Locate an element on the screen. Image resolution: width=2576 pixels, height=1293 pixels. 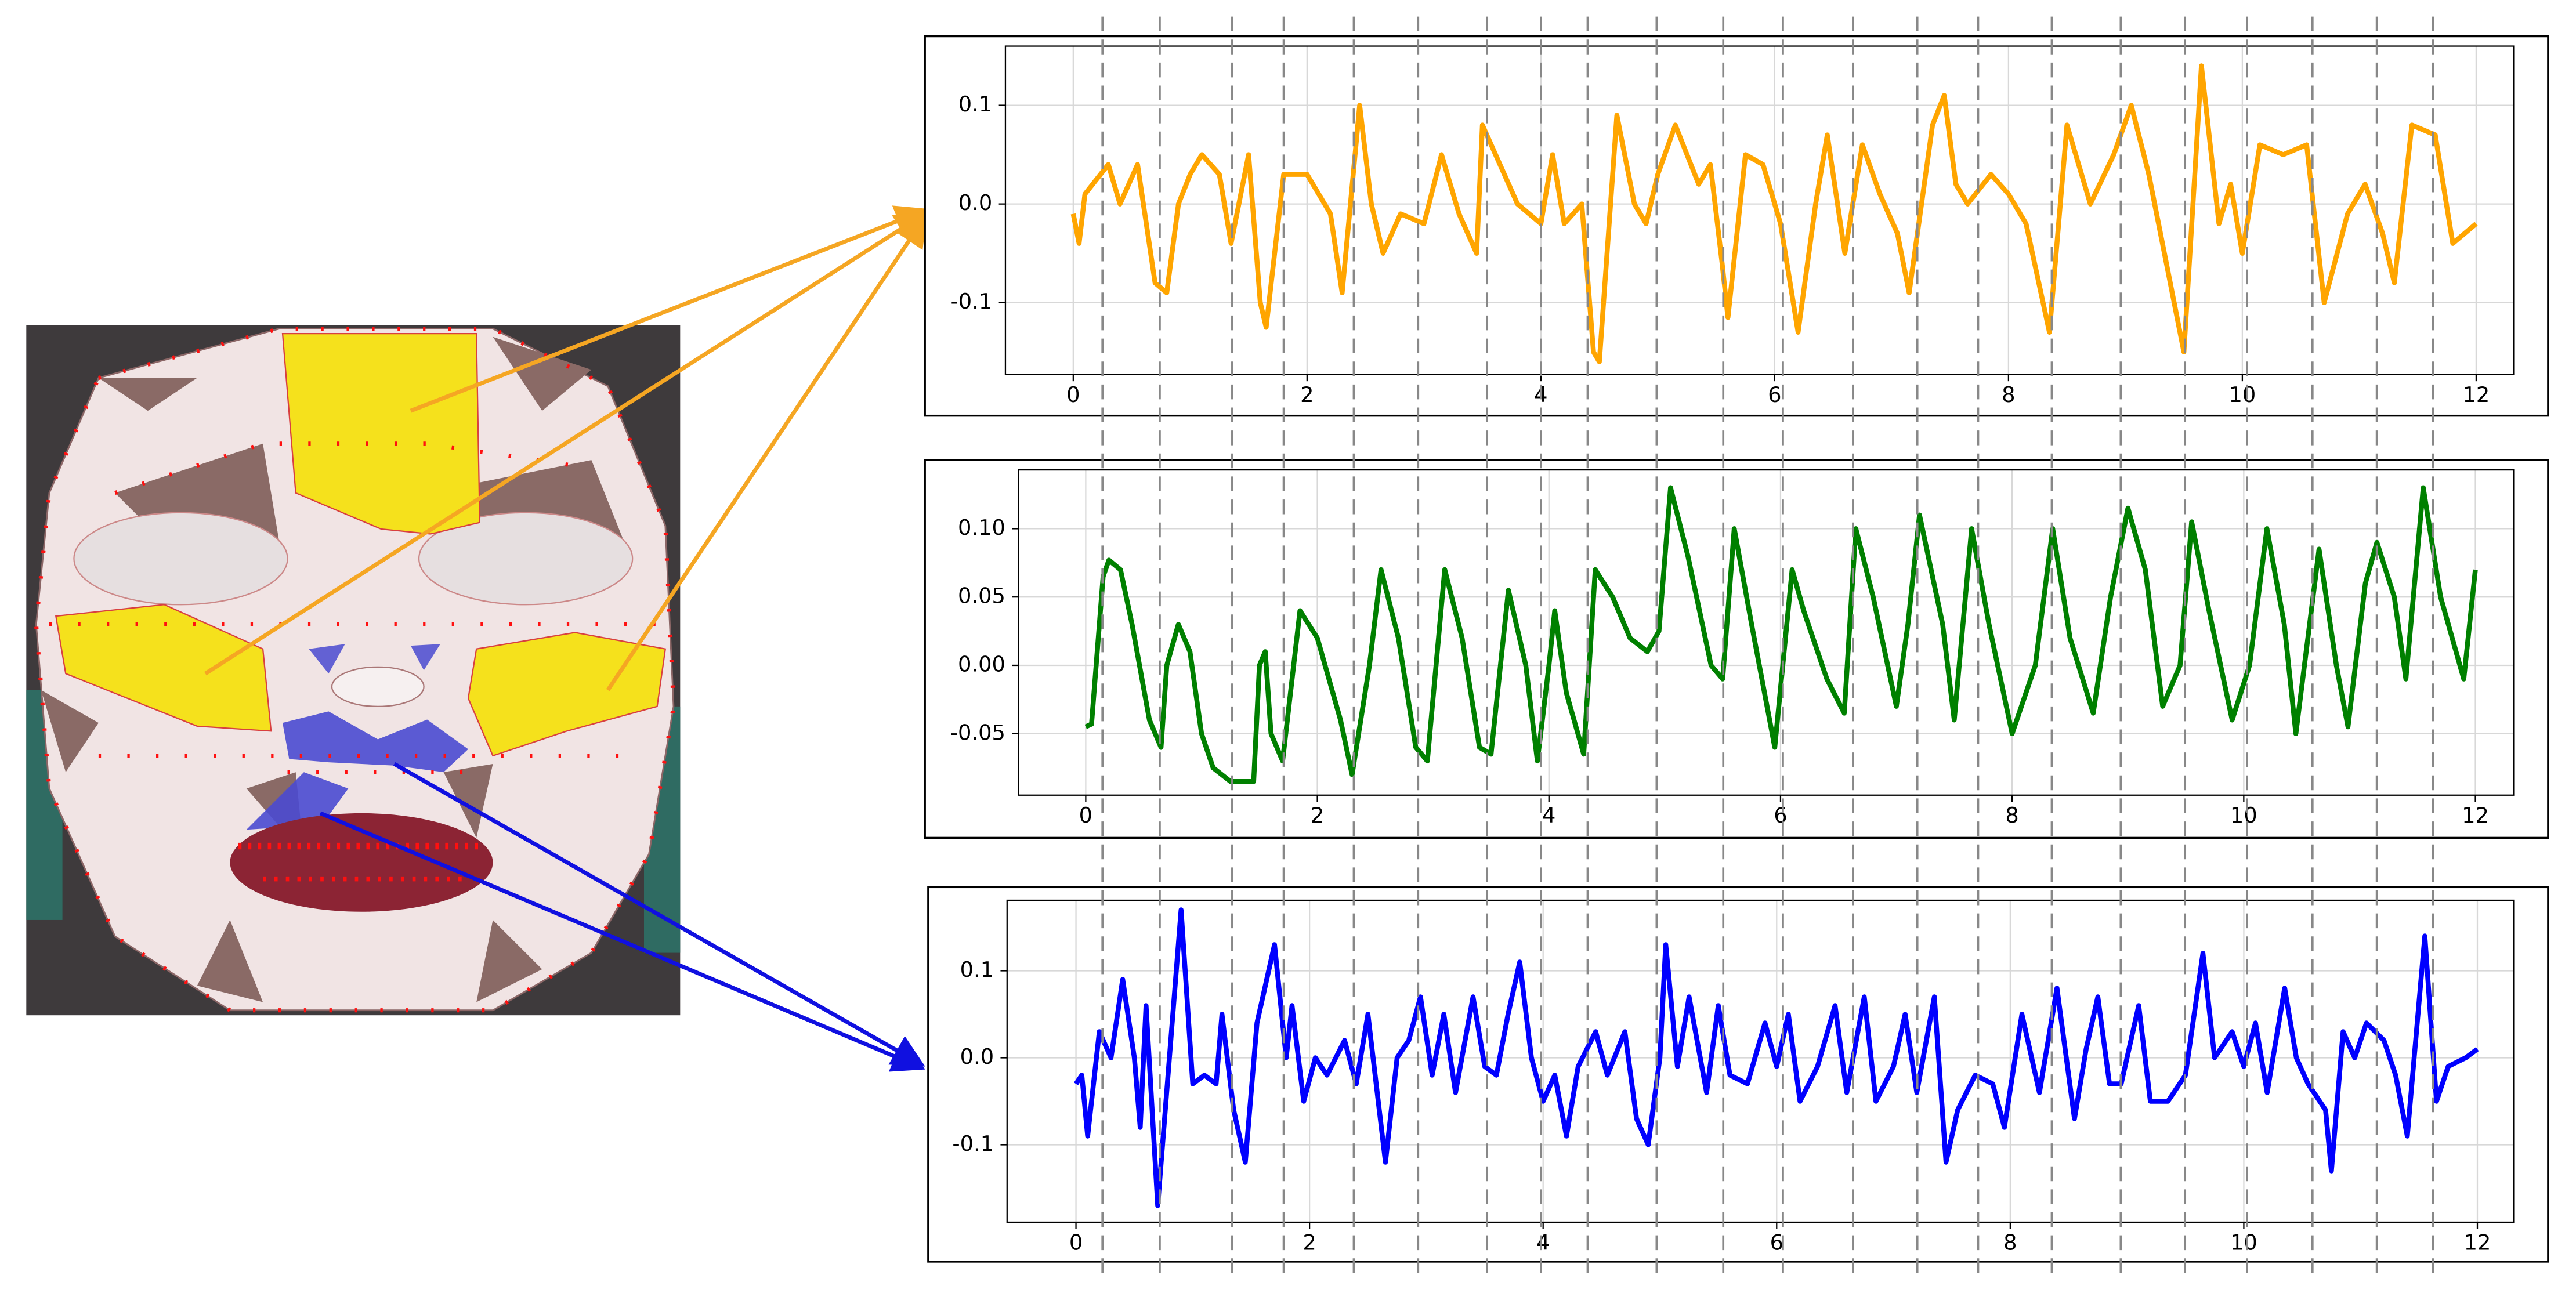
nose is located at coordinates (378, 686).